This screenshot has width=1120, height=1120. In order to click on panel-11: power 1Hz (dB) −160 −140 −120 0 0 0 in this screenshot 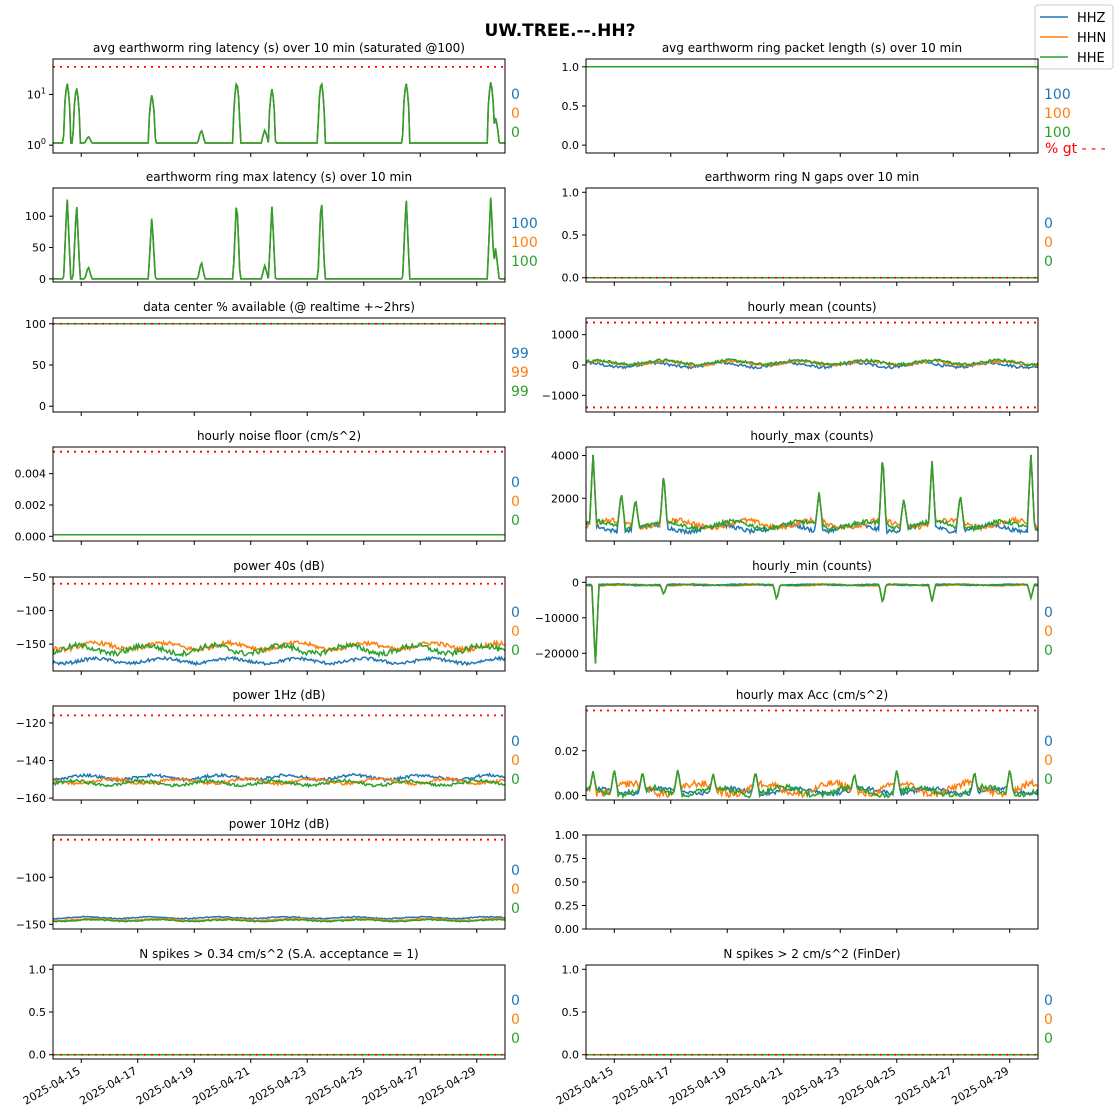, I will do `click(268, 746)`.